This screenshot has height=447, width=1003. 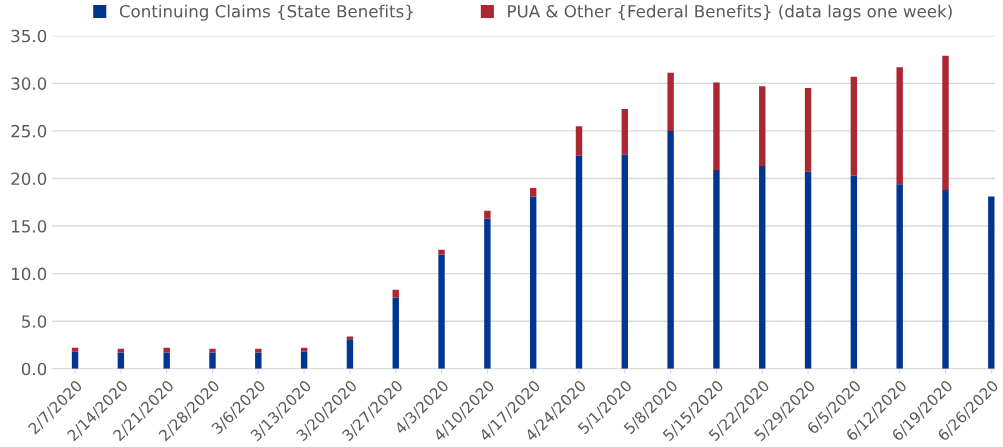 I want to click on y-tick-label: 5.0, so click(x=34, y=321).